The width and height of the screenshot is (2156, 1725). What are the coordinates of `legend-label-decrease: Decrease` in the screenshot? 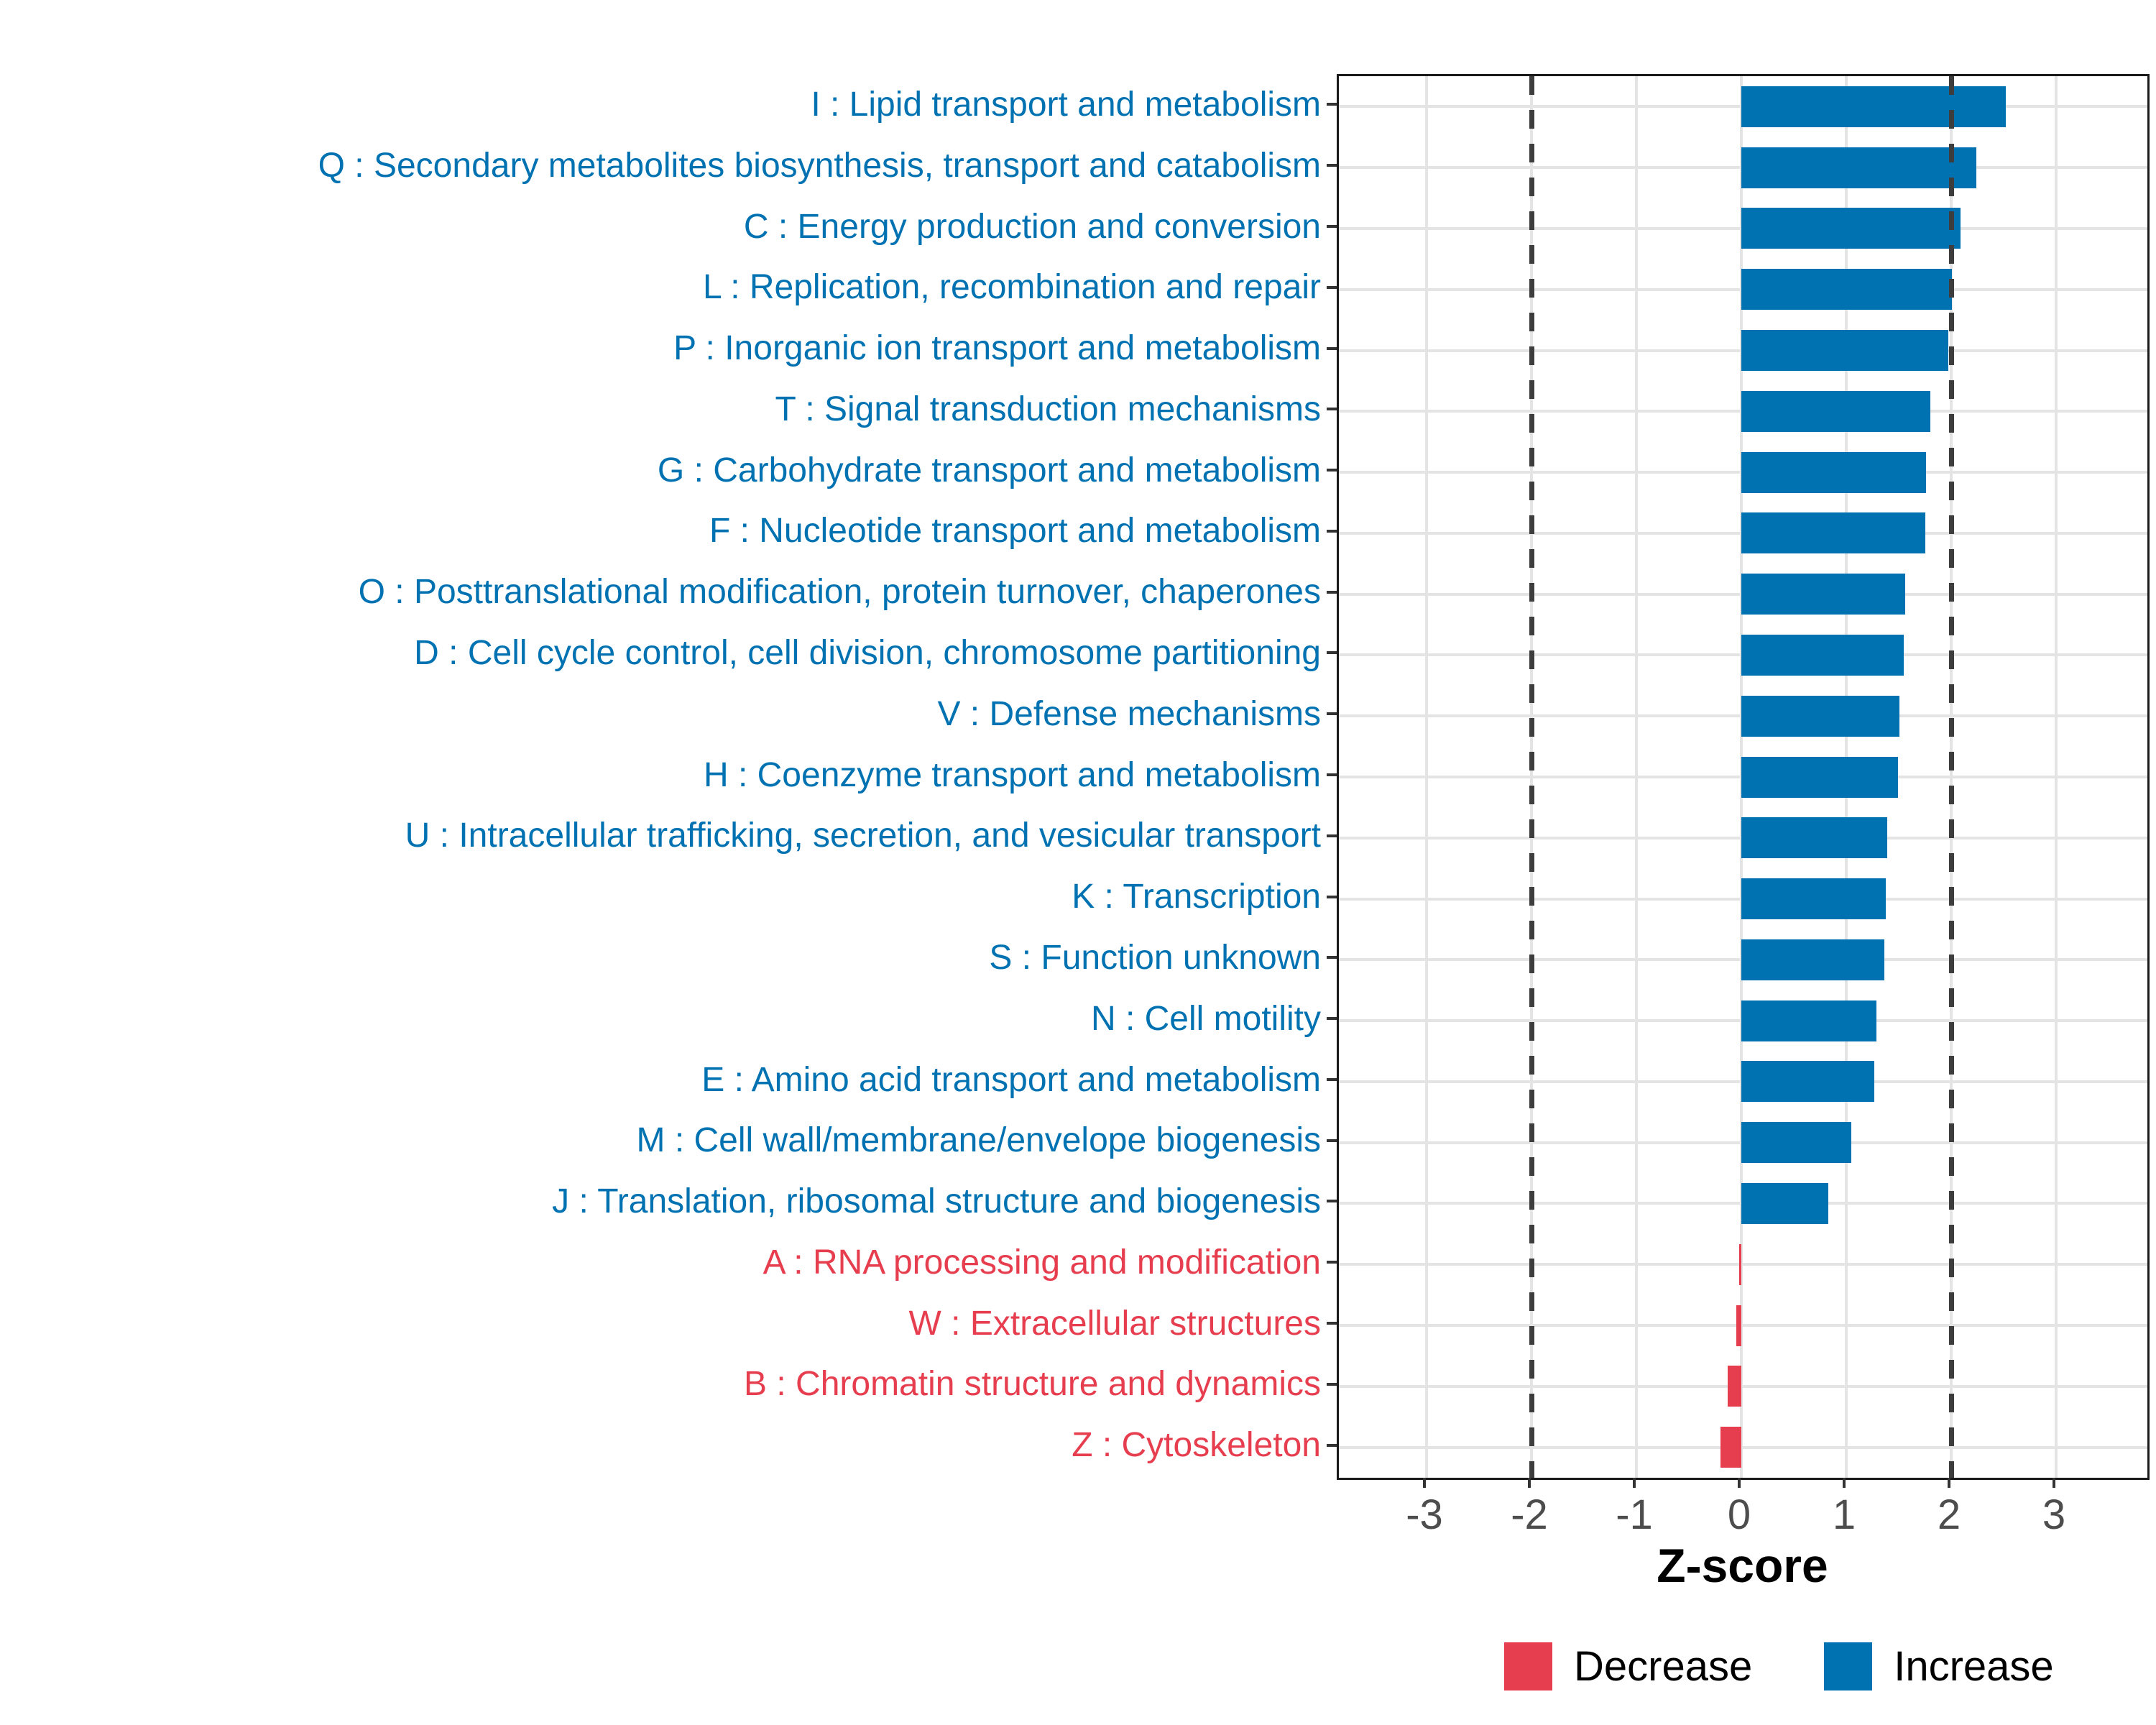 It's located at (1664, 1666).